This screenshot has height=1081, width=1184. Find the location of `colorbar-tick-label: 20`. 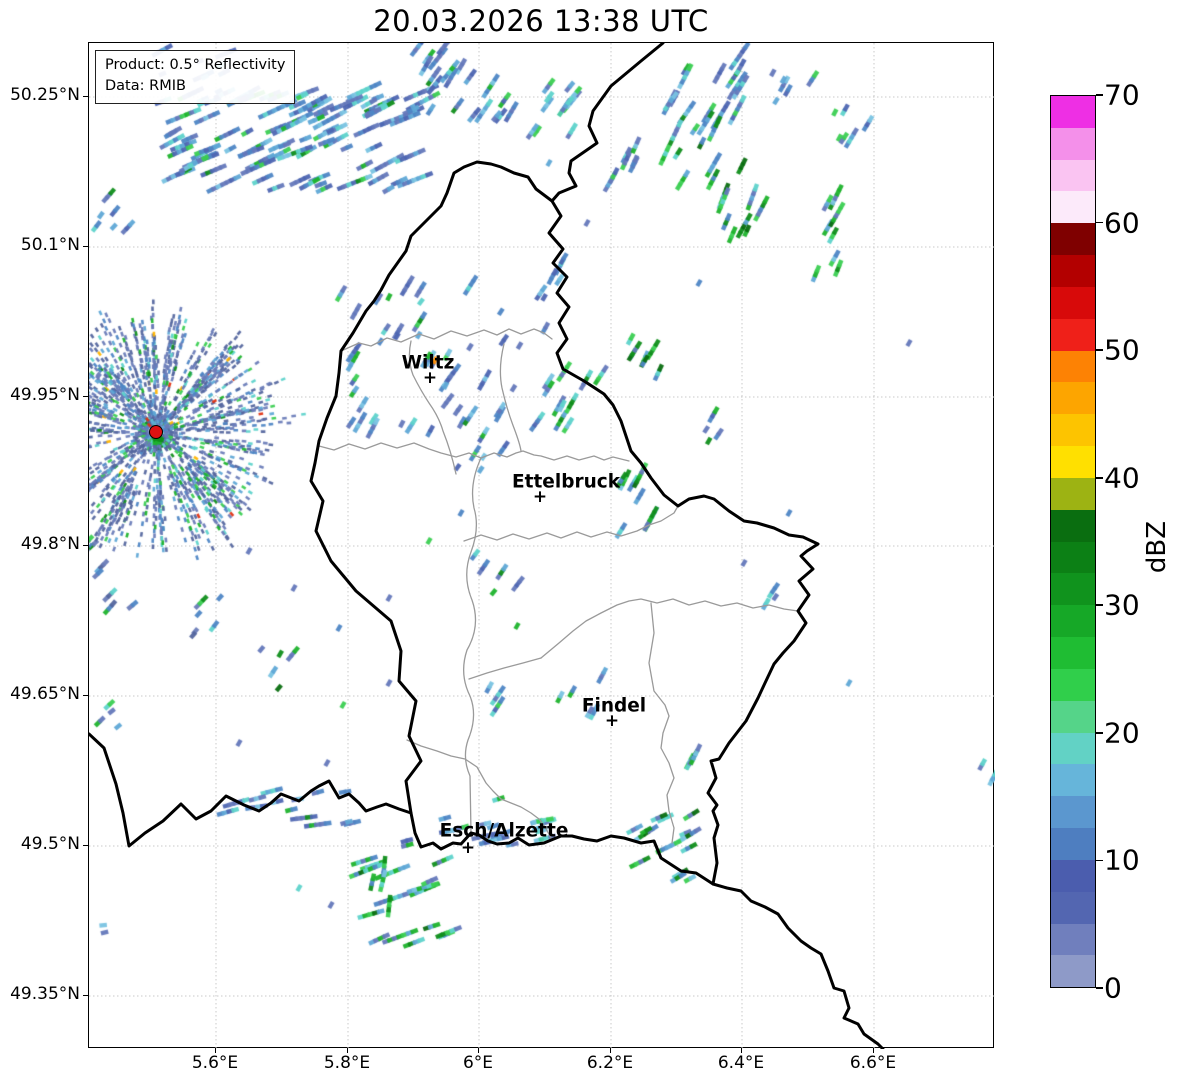

colorbar-tick-label: 20 is located at coordinates (1122, 733).